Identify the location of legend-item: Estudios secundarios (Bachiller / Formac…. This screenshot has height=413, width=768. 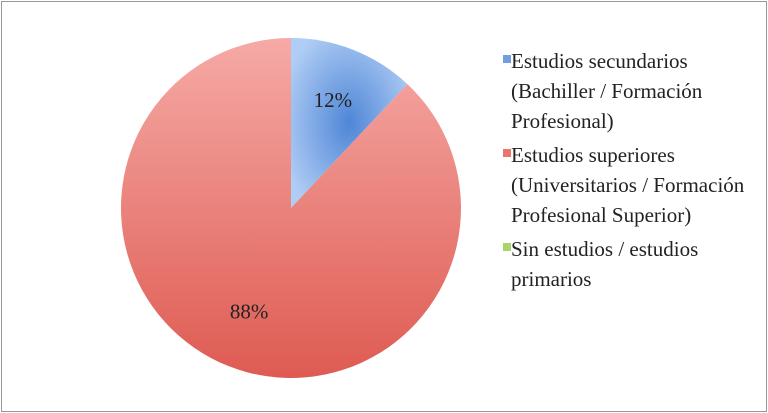
(634, 91).